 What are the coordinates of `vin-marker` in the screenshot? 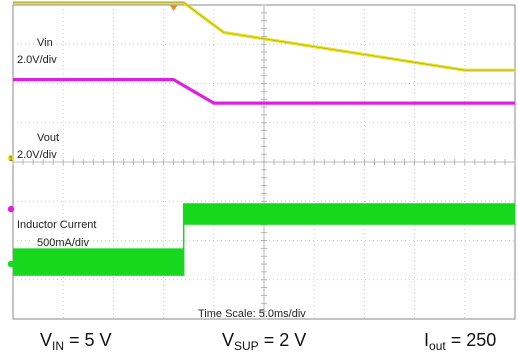 It's located at (11, 158).